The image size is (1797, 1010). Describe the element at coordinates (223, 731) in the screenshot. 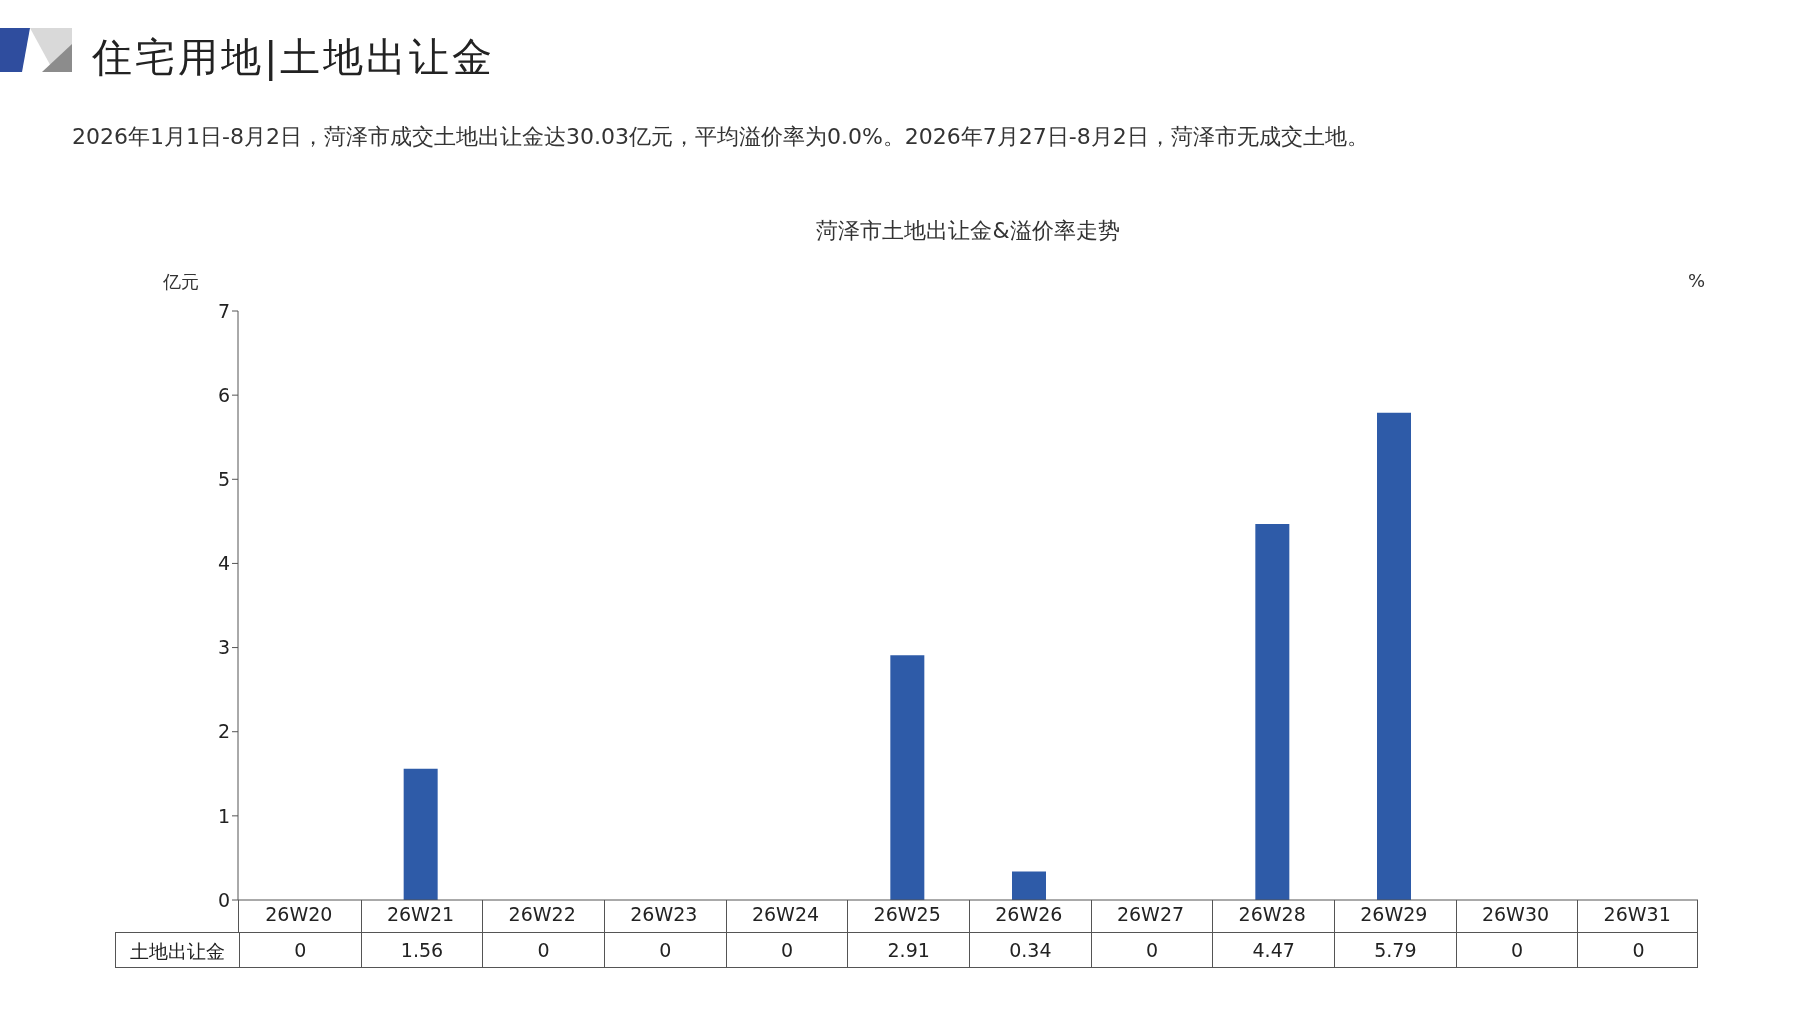

I see `y-tick-label: 2` at that location.